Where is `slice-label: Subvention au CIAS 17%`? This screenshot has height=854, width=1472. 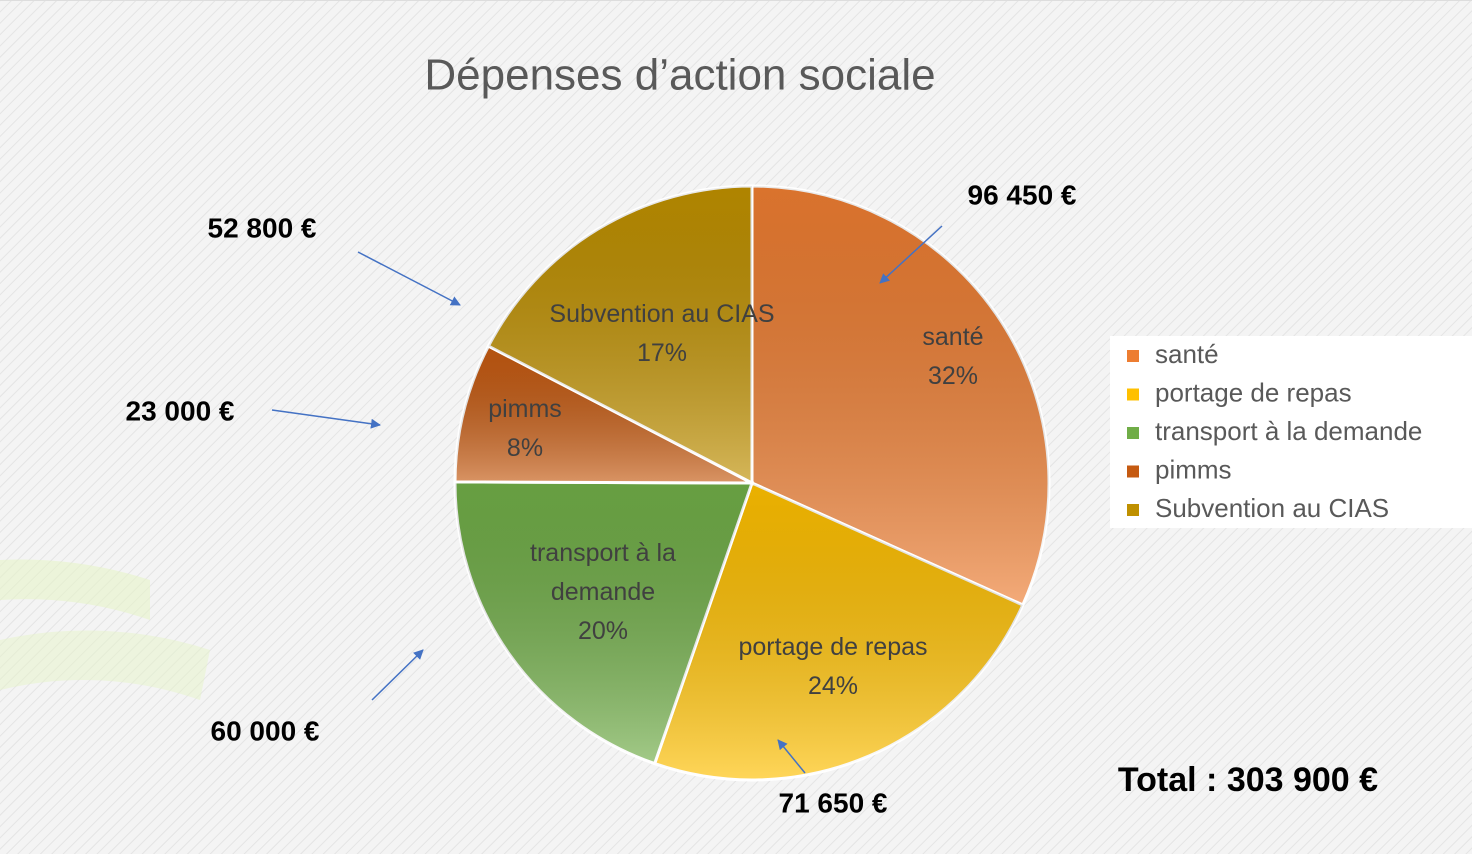 slice-label: Subvention au CIAS 17% is located at coordinates (662, 334).